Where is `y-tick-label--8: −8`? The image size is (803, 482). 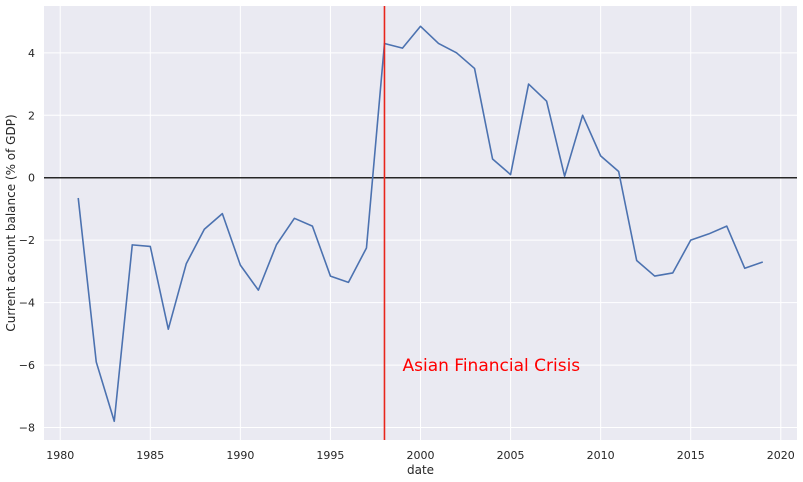
y-tick-label--8: −8 is located at coordinates (27, 428).